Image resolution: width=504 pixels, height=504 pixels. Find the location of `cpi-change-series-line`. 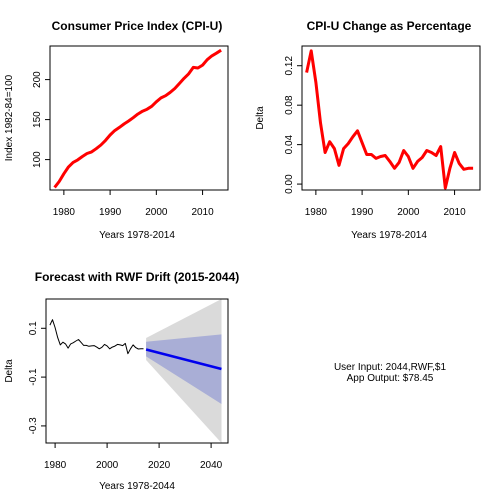

cpi-change-series-line is located at coordinates (389, 119).